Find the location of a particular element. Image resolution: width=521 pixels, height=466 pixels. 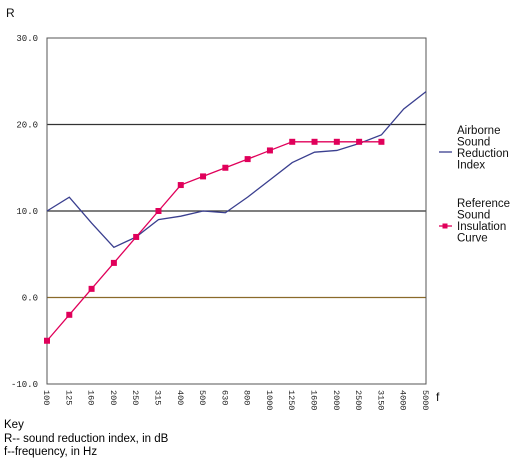

legend-label-1: Airborne is located at coordinates (478, 131).